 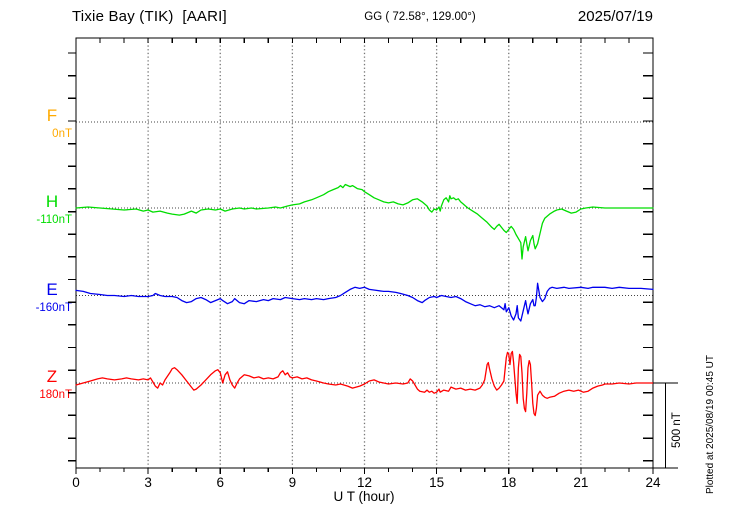 I want to click on x-tick-label: 24, so click(x=653, y=482).